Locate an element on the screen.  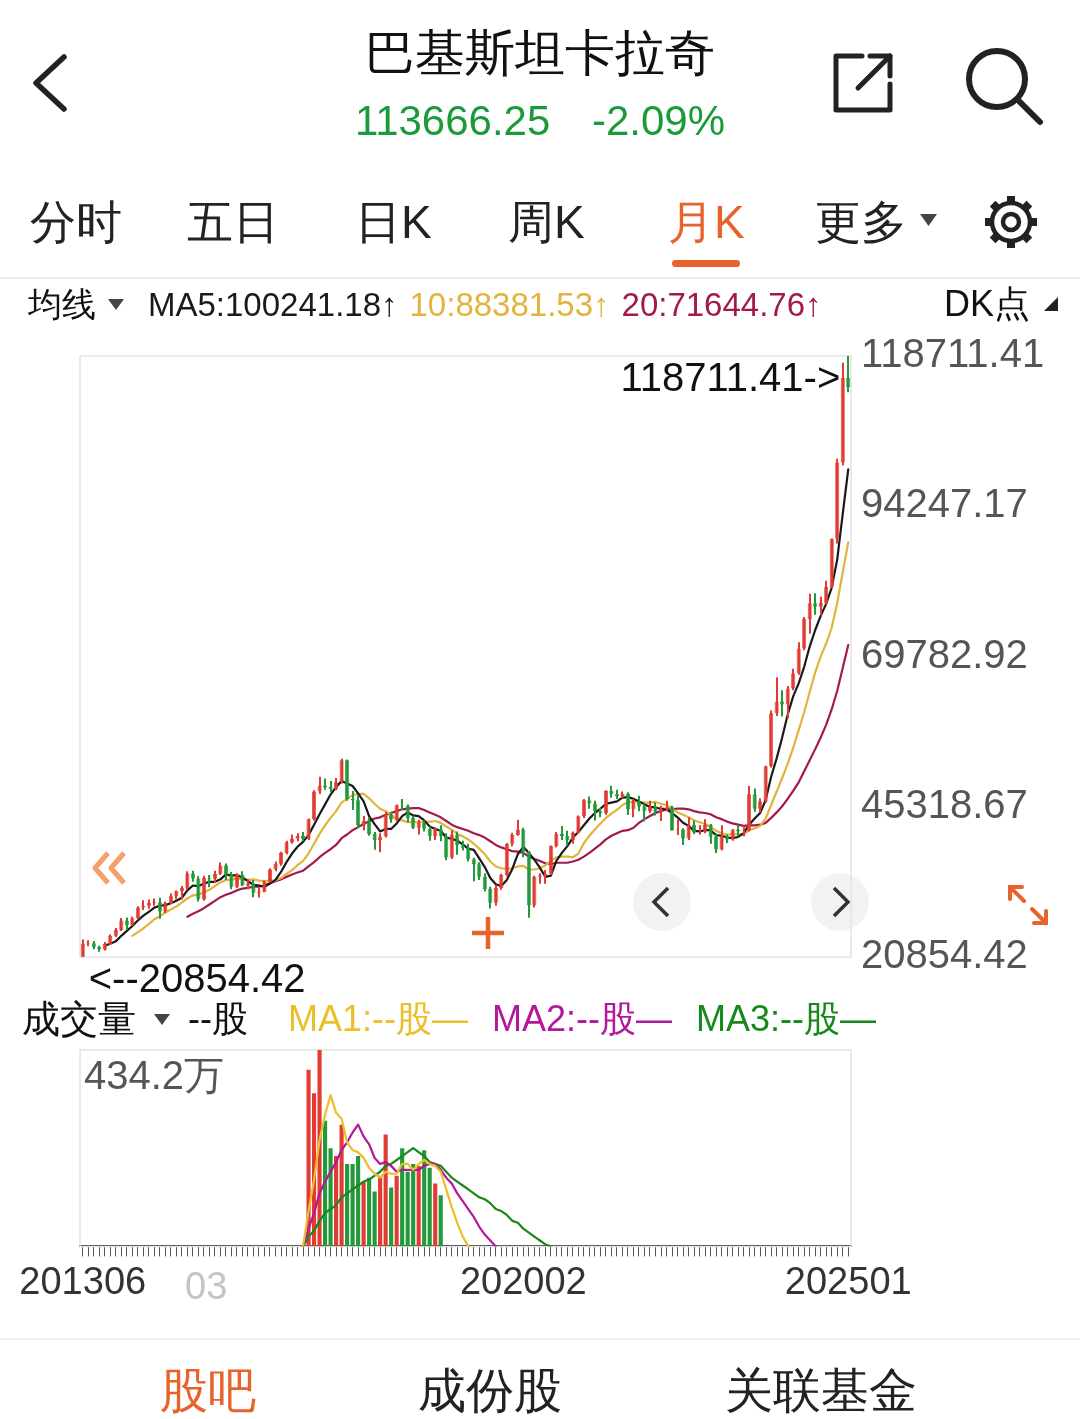
chart-title: 巴基斯坦卡拉奇 is located at coordinates (540, 53).